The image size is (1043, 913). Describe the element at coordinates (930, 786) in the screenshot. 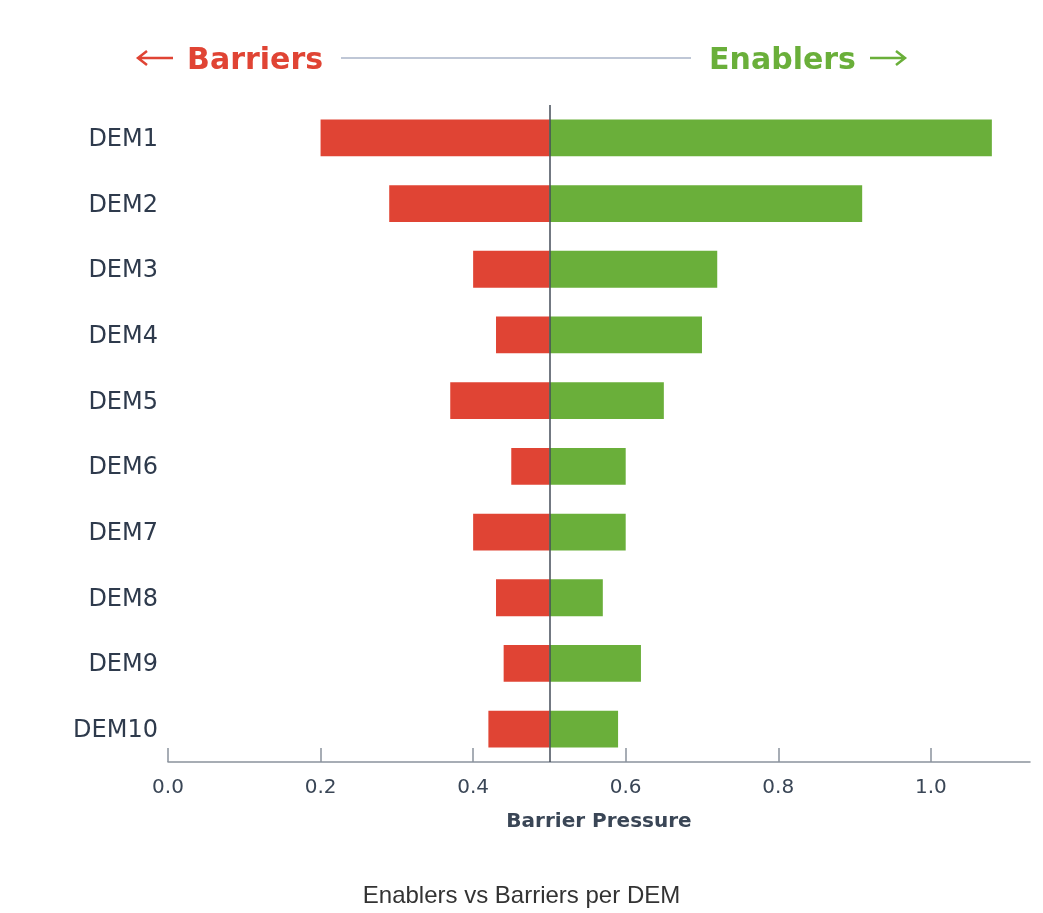

I see `x-tick-label: 1.0` at that location.